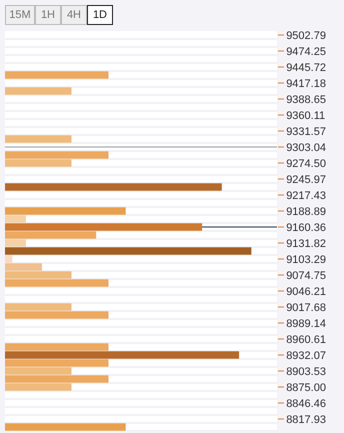  Describe the element at coordinates (306, 340) in the screenshot. I see `y-tick-label: 8960.61` at that location.